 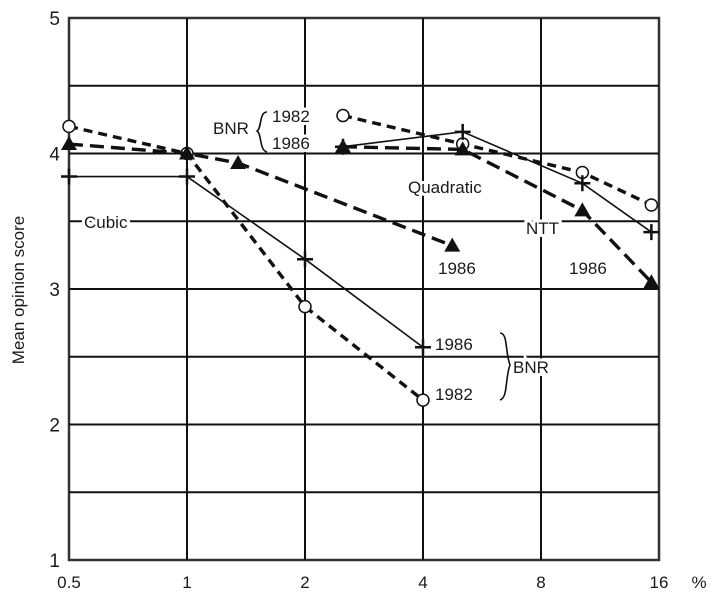 I want to click on series-ntt-1982, so click(x=497, y=160).